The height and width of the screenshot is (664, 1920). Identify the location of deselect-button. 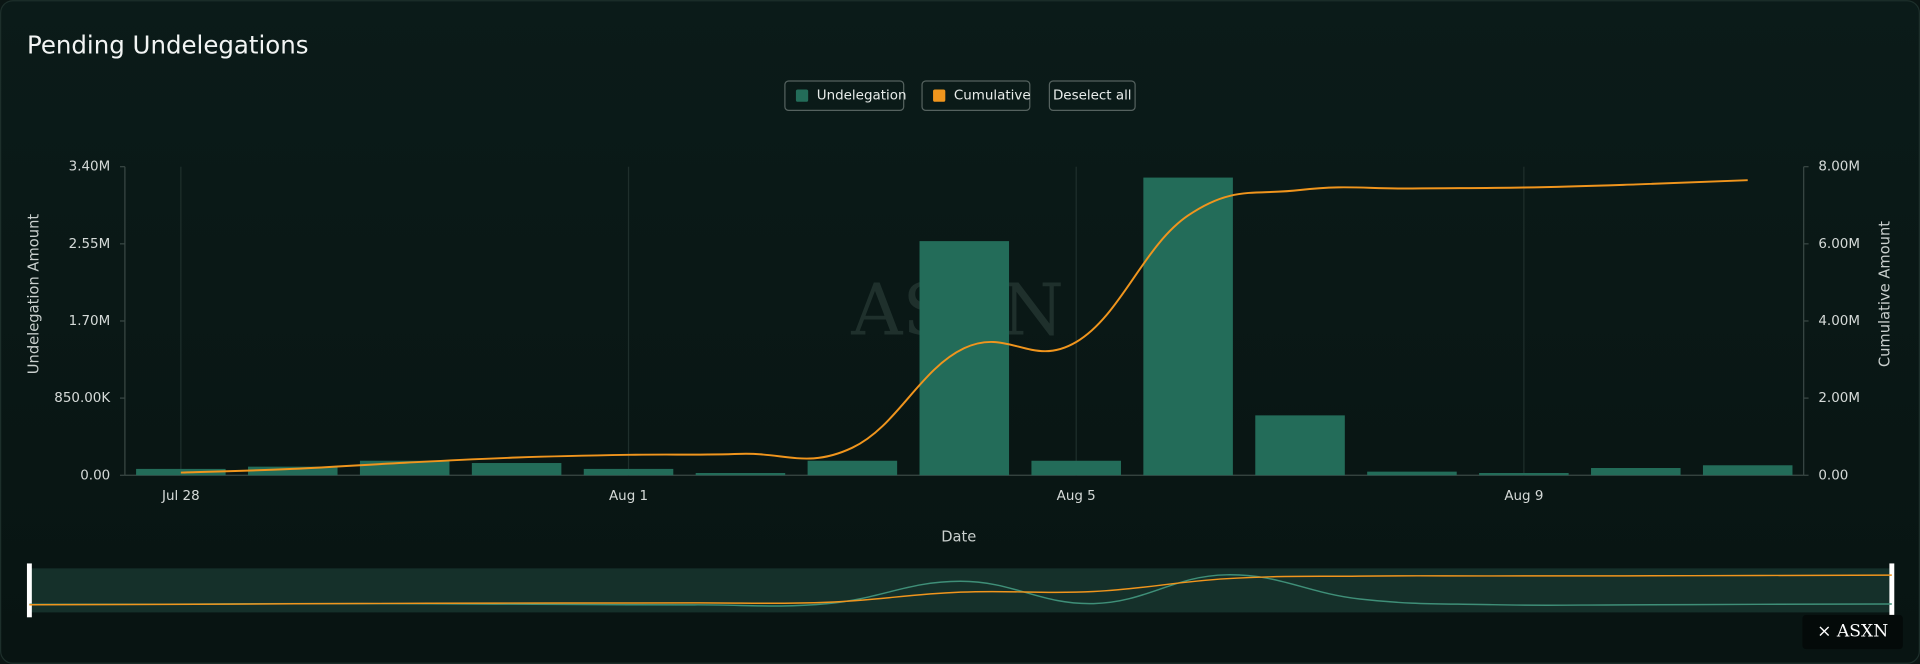
(1092, 95).